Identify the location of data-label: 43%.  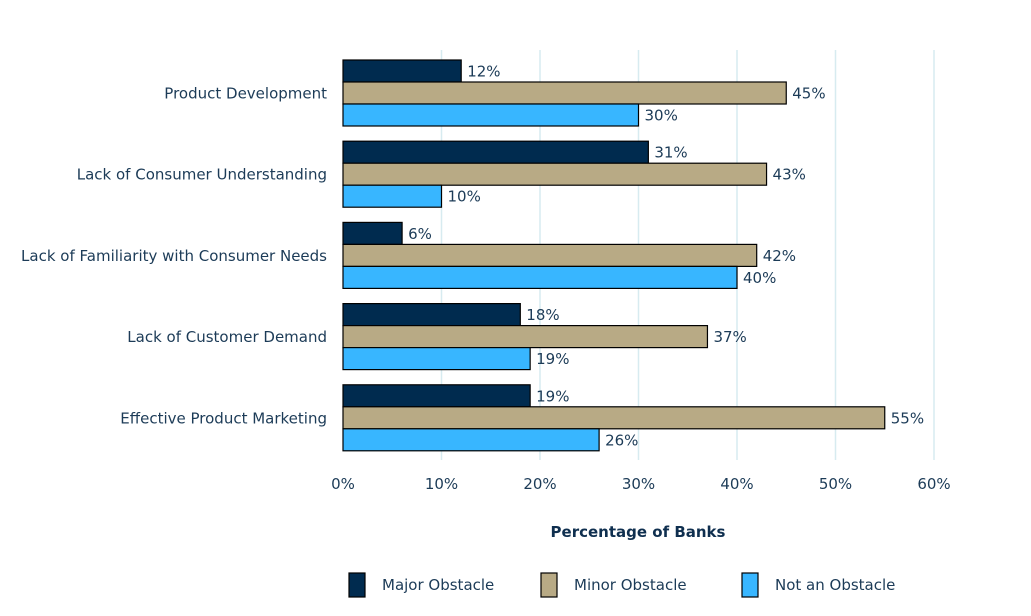
(789, 175).